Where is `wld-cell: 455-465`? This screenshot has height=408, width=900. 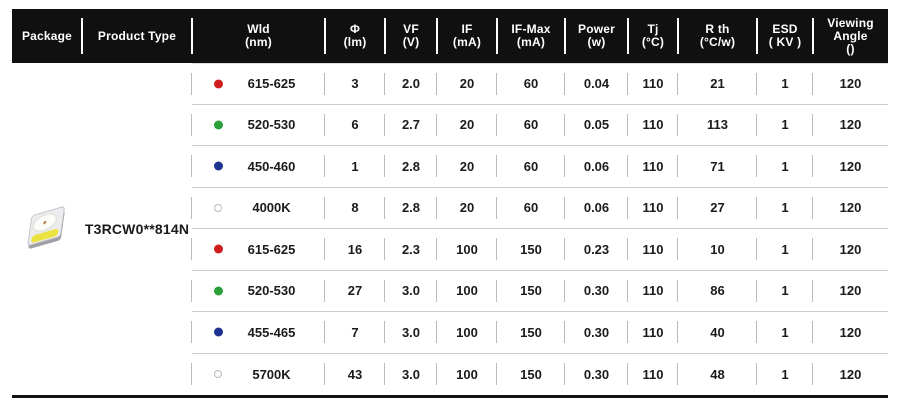 wld-cell: 455-465 is located at coordinates (258, 333).